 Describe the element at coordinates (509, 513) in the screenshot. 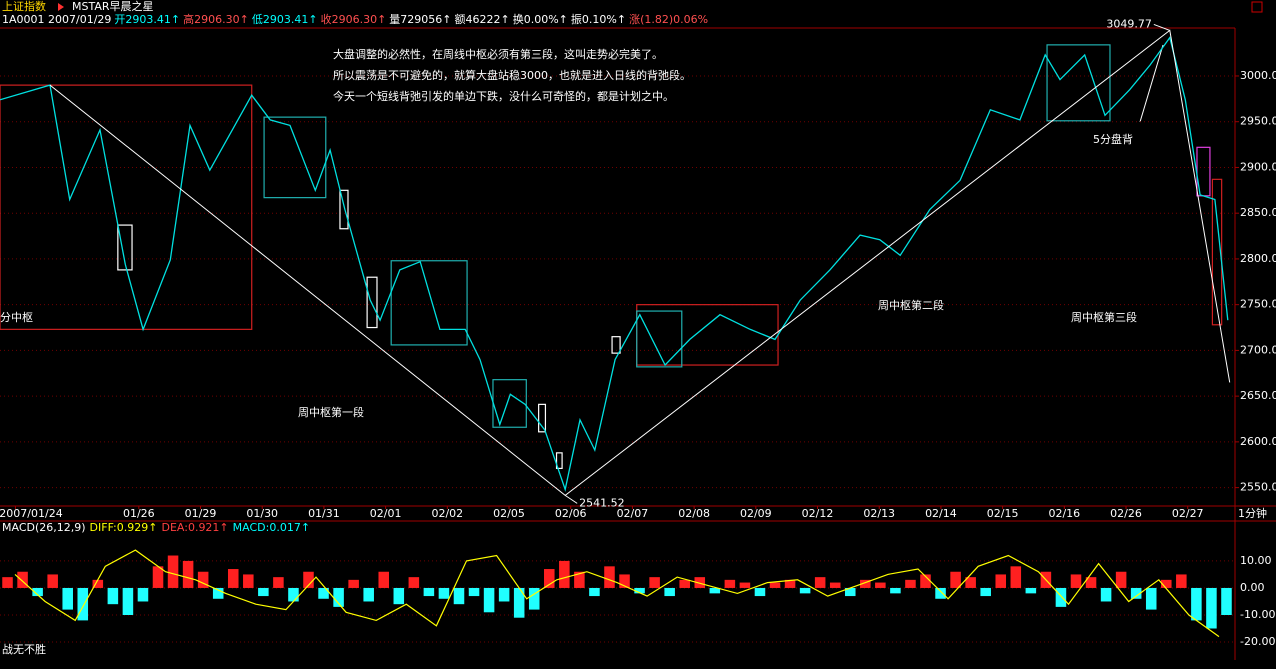

I see `x-tick-label: 02/05` at that location.